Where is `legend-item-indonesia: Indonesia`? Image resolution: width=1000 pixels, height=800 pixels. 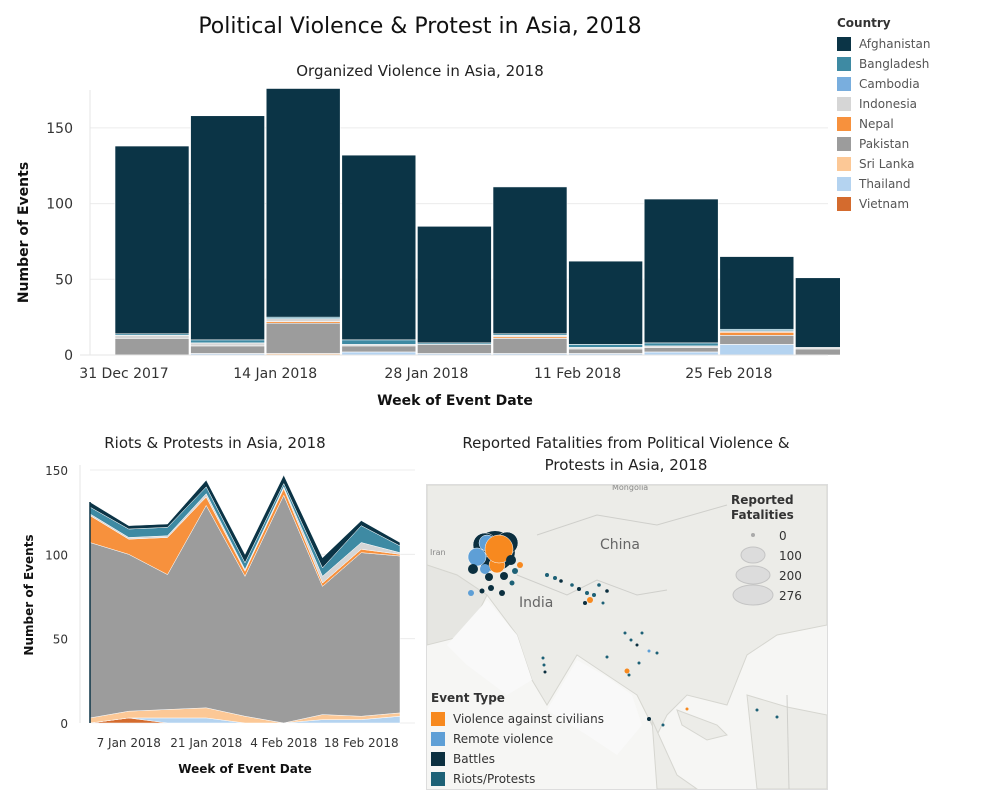
legend-item-indonesia: Indonesia is located at coordinates (883, 104).